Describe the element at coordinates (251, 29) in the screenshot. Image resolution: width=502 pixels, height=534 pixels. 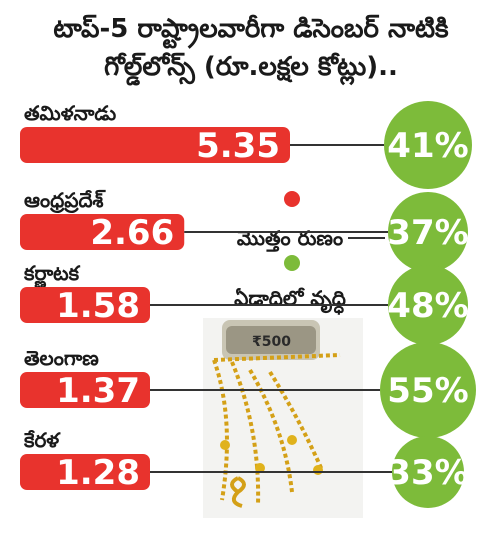
I see `chart-title-line-1: టాప్‌-5 రాష్ట్రాలవారీగా డిసెంబర్‌ నాటికి` at that location.